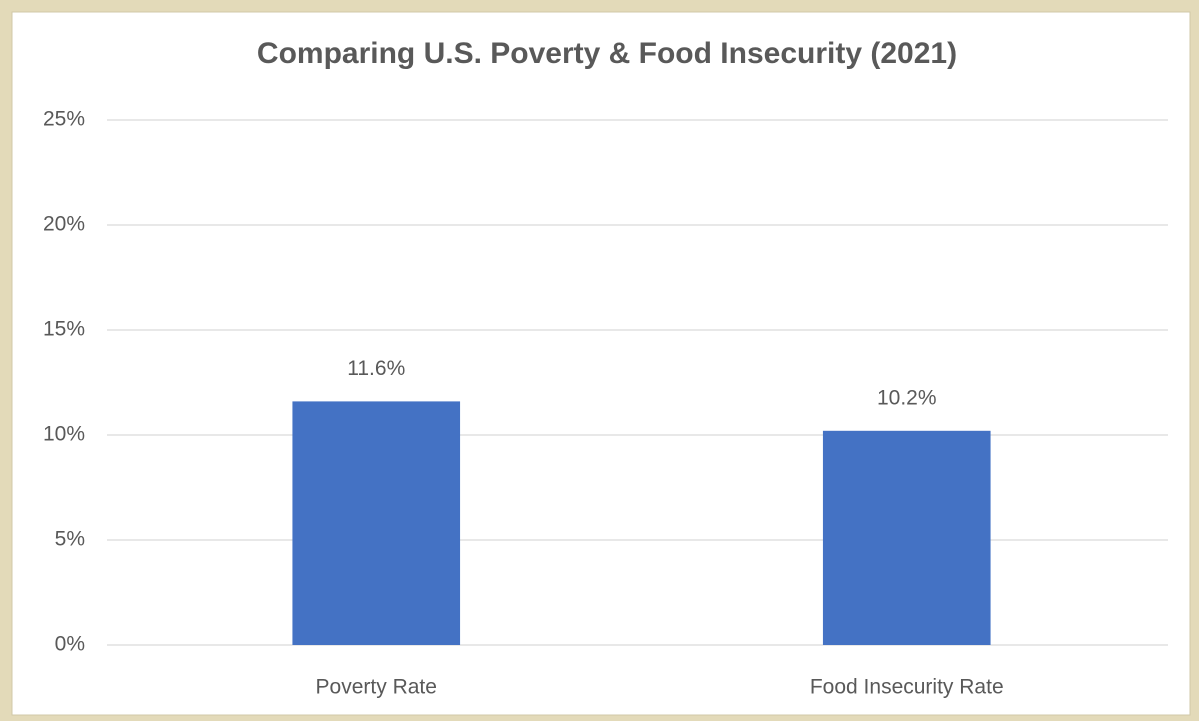  What do you see at coordinates (64, 434) in the screenshot?
I see `y-tick-label: 10%` at bounding box center [64, 434].